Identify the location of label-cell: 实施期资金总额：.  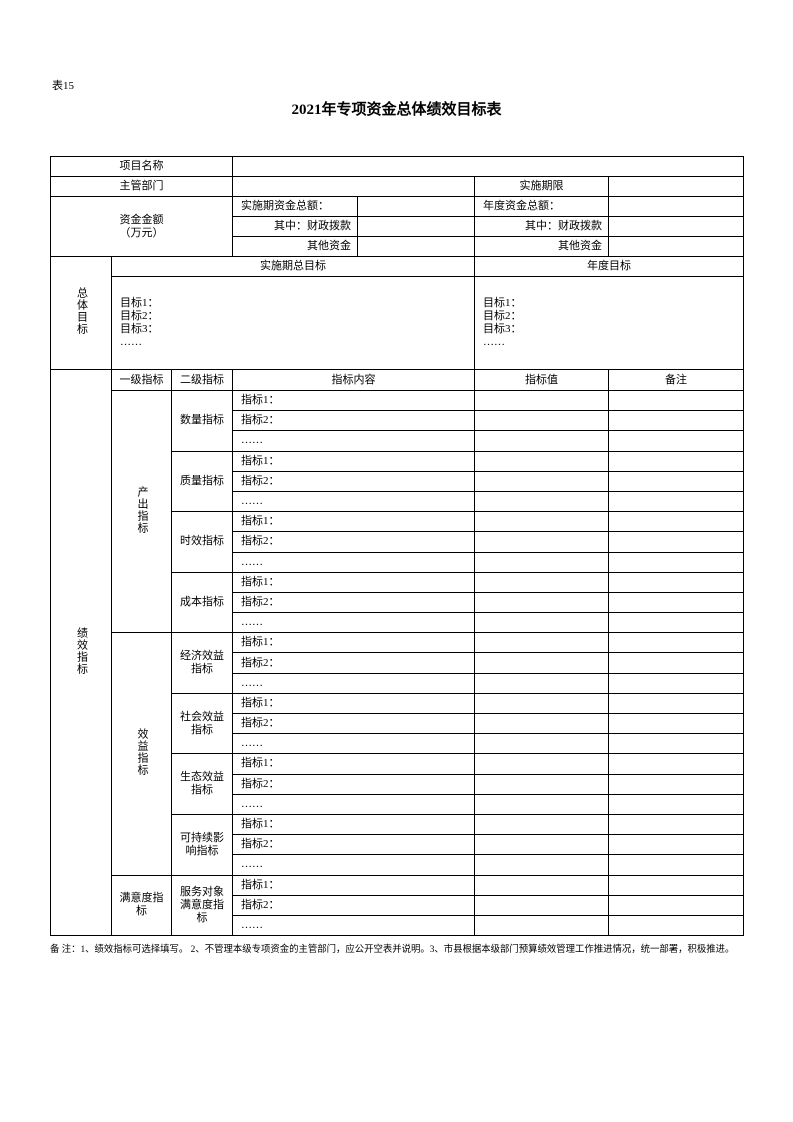
(295, 206).